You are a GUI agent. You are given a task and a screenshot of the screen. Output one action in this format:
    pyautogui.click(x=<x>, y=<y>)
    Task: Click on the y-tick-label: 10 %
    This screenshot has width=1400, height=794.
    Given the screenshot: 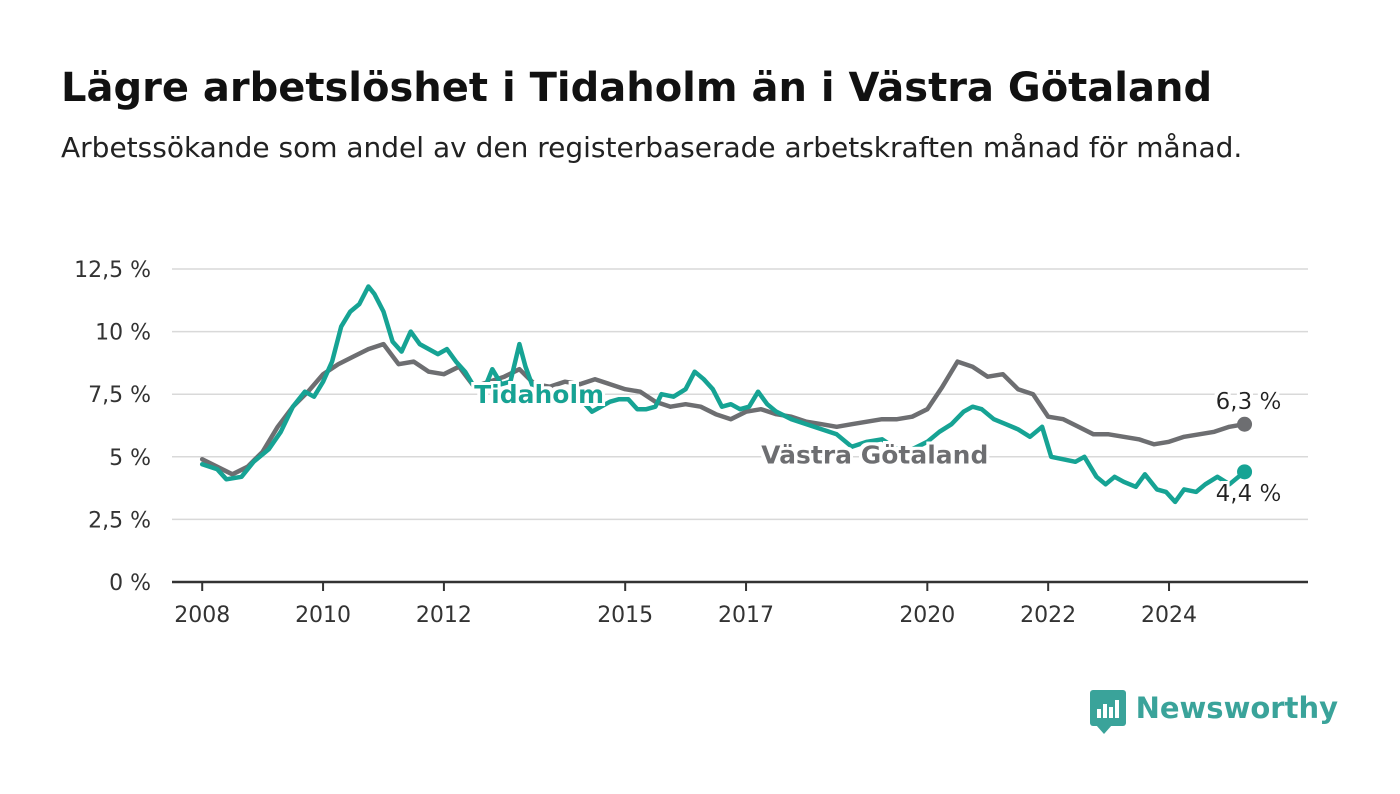 What is the action you would take?
    pyautogui.click(x=123, y=333)
    